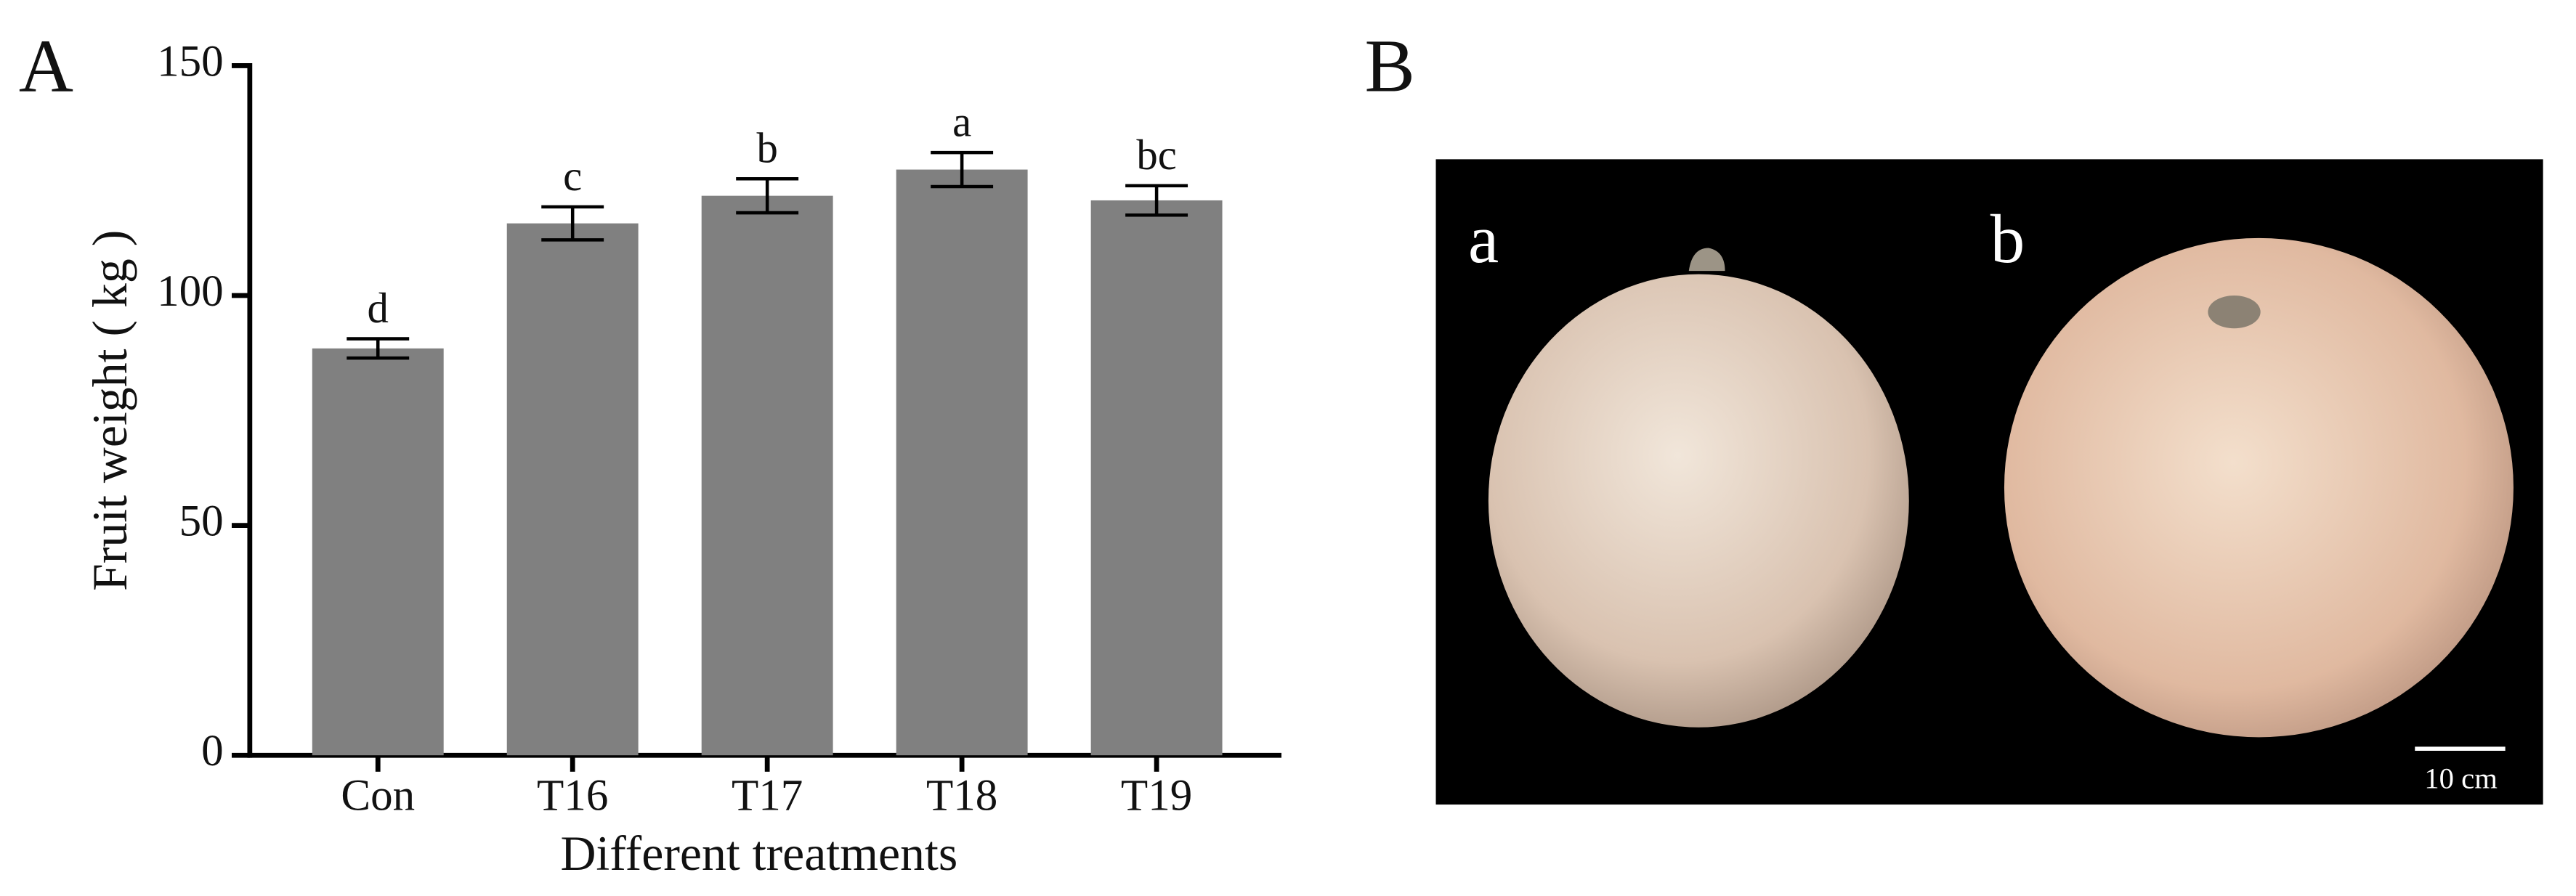 Image resolution: width=2576 pixels, height=896 pixels. What do you see at coordinates (767, 795) in the screenshot?
I see `x-tick-label: T17` at bounding box center [767, 795].